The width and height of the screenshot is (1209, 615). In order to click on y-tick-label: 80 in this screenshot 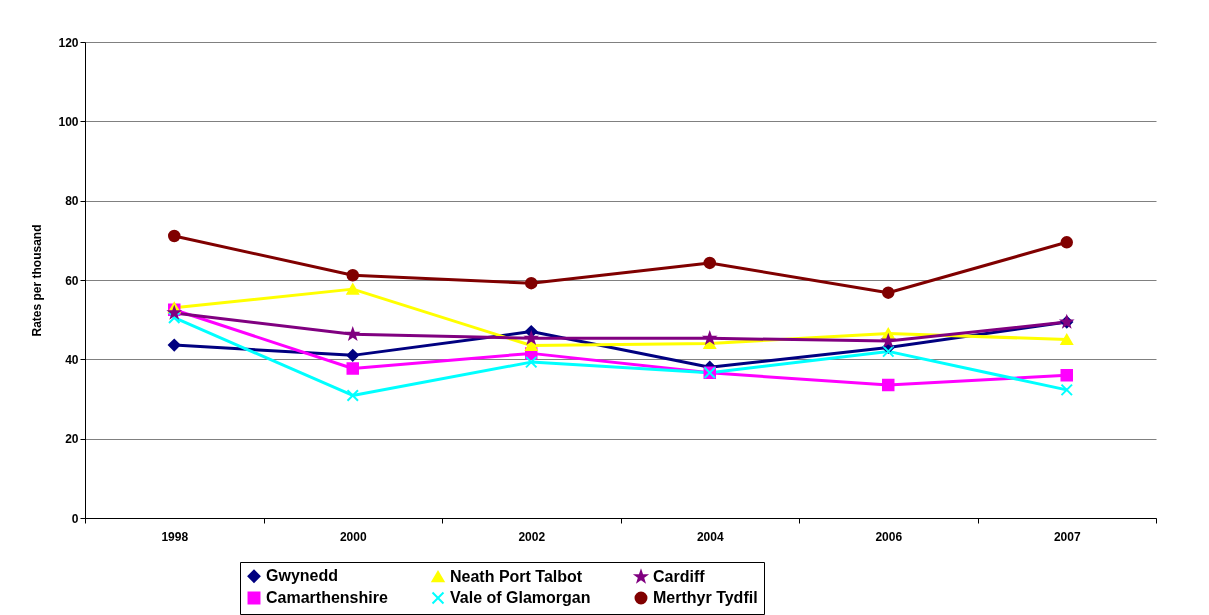, I will do `click(72, 201)`.